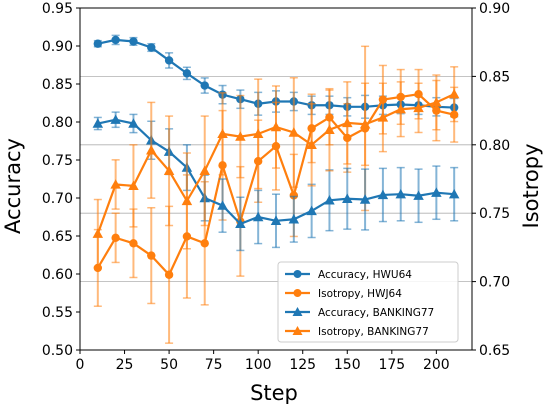 The height and width of the screenshot is (404, 550). Describe the element at coordinates (491, 180) in the screenshot. I see `right-axis-ticks: 0.65 0.70 0.75 0.80 0.85 0.90` at that location.